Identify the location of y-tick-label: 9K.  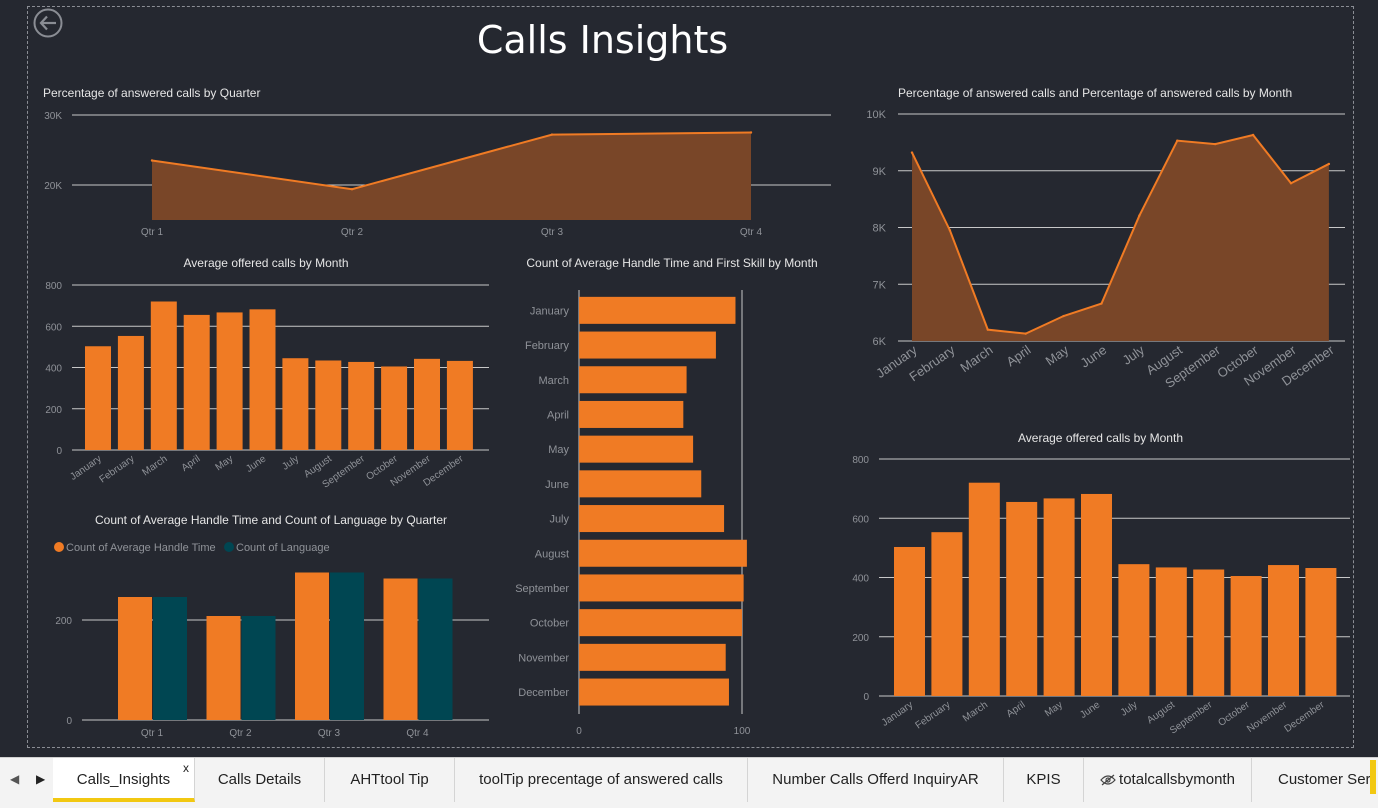
(880, 172).